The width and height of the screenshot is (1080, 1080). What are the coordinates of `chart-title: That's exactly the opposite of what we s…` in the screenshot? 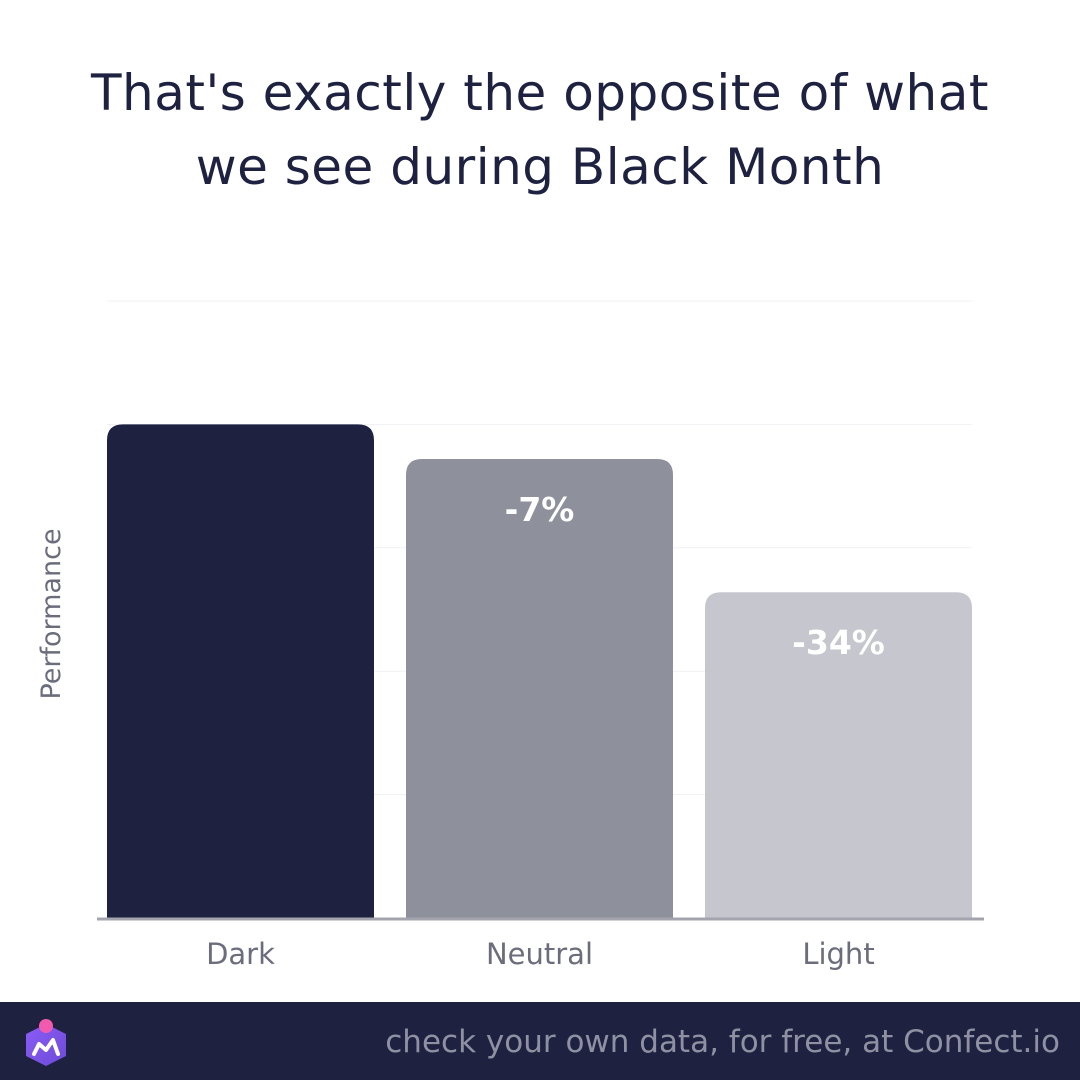 It's located at (540, 130).